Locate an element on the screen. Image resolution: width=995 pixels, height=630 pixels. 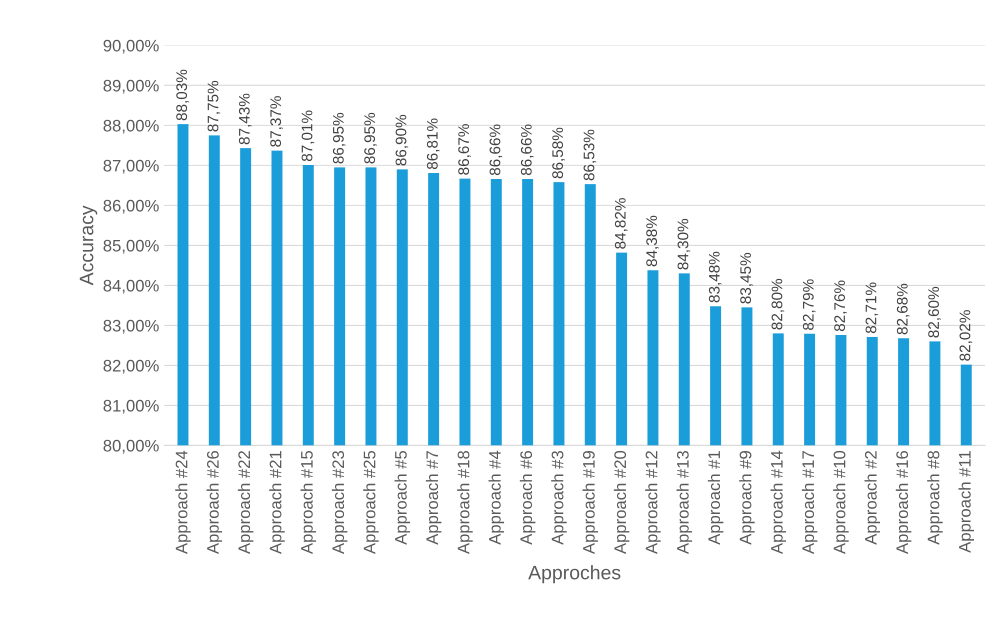
data-label: 83,48% is located at coordinates (715, 277).